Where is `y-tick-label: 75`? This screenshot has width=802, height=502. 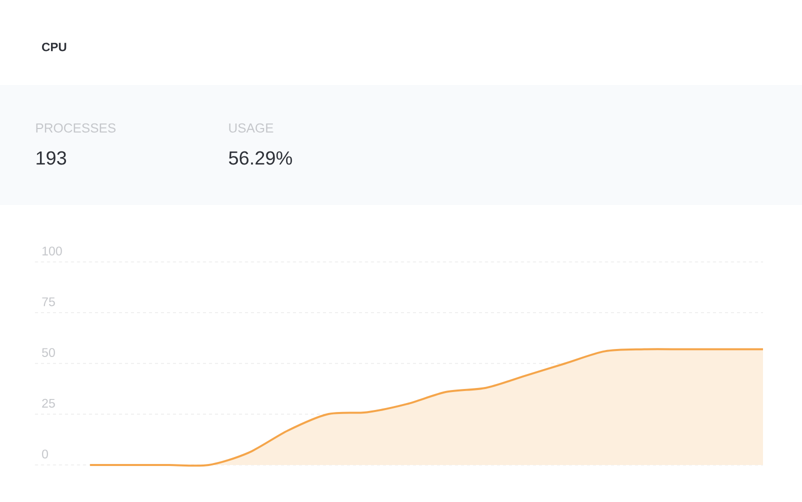 y-tick-label: 75 is located at coordinates (48, 301).